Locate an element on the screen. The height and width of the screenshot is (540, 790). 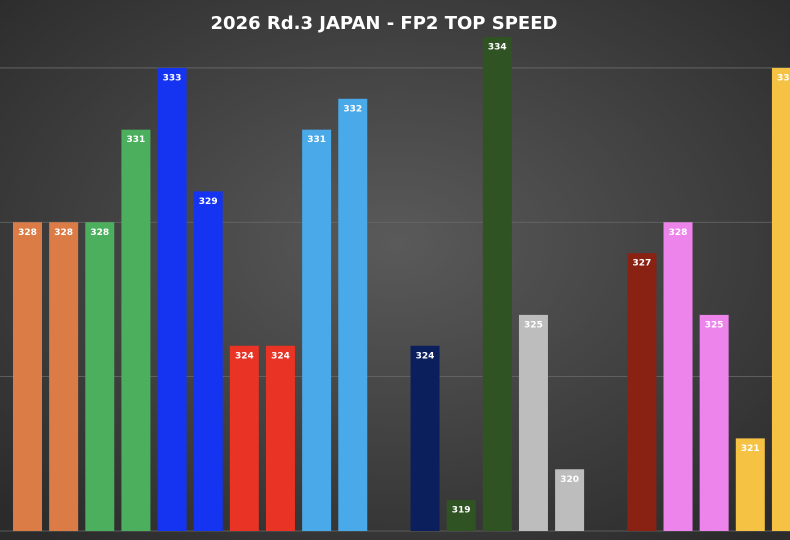
value-label: 327 is located at coordinates (641, 264).